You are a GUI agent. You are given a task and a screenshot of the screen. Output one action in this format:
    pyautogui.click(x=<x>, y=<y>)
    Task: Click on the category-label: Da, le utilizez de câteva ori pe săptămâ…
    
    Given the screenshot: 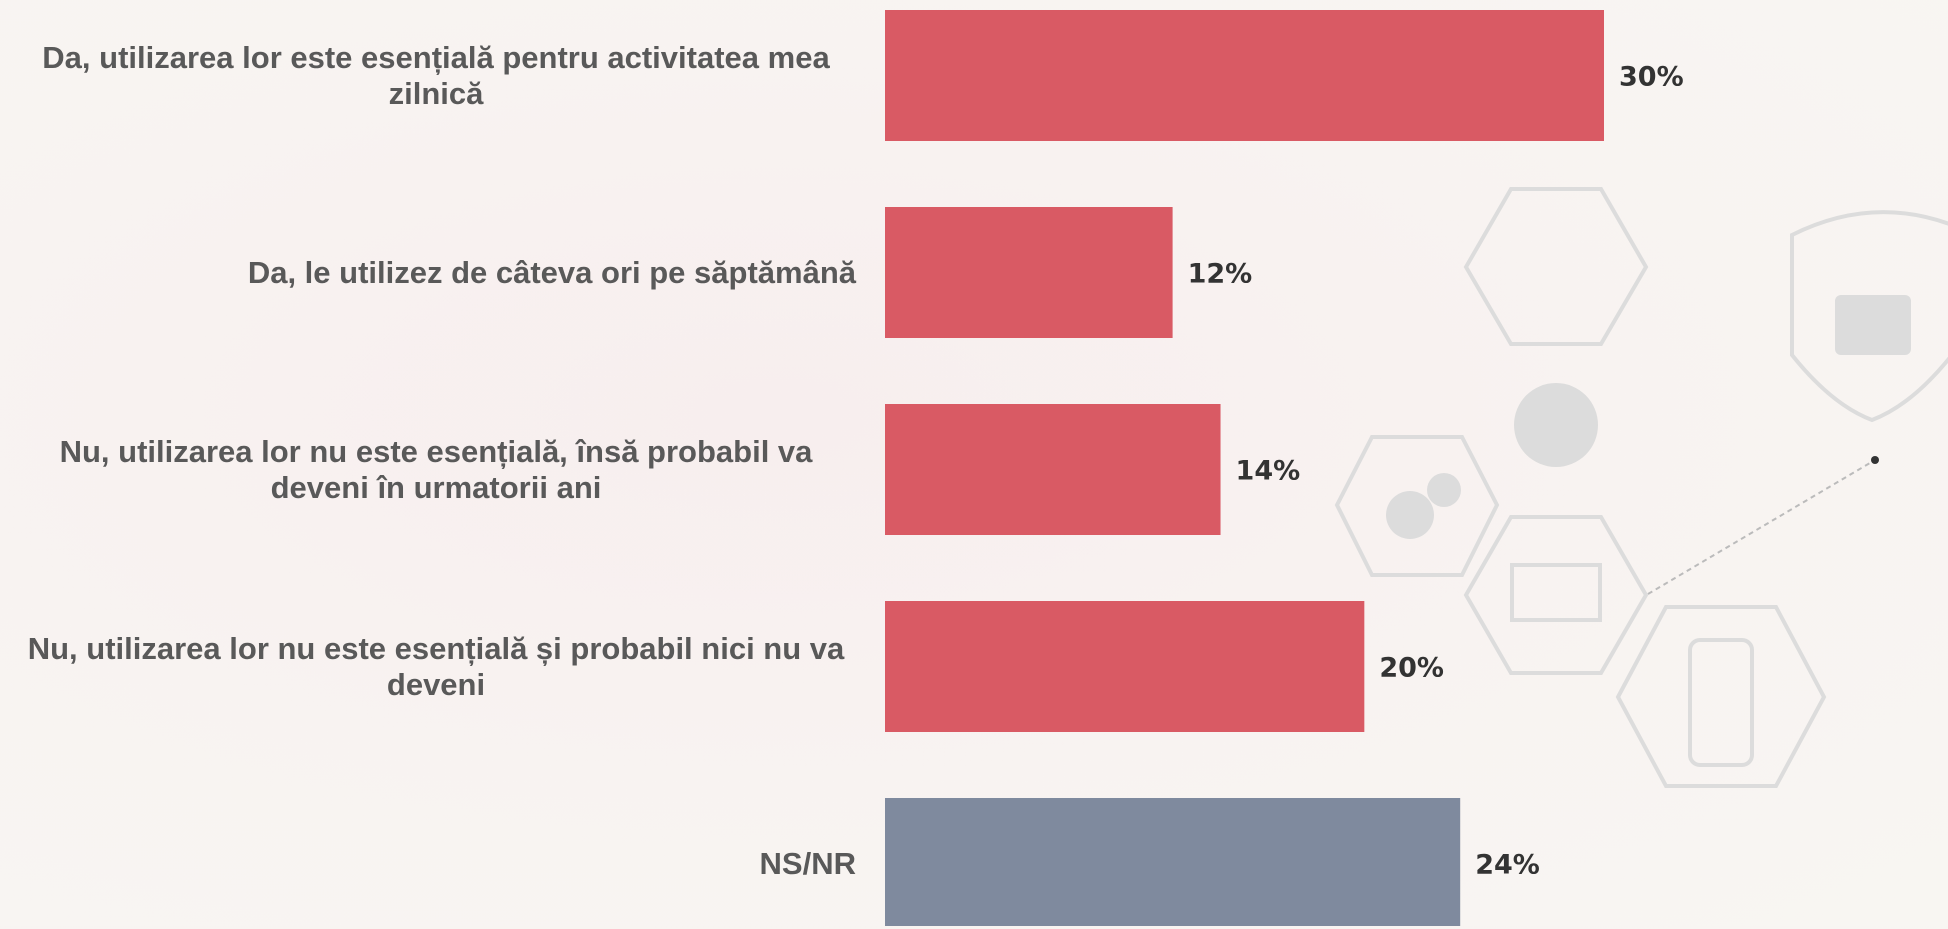 What is the action you would take?
    pyautogui.click(x=551, y=272)
    